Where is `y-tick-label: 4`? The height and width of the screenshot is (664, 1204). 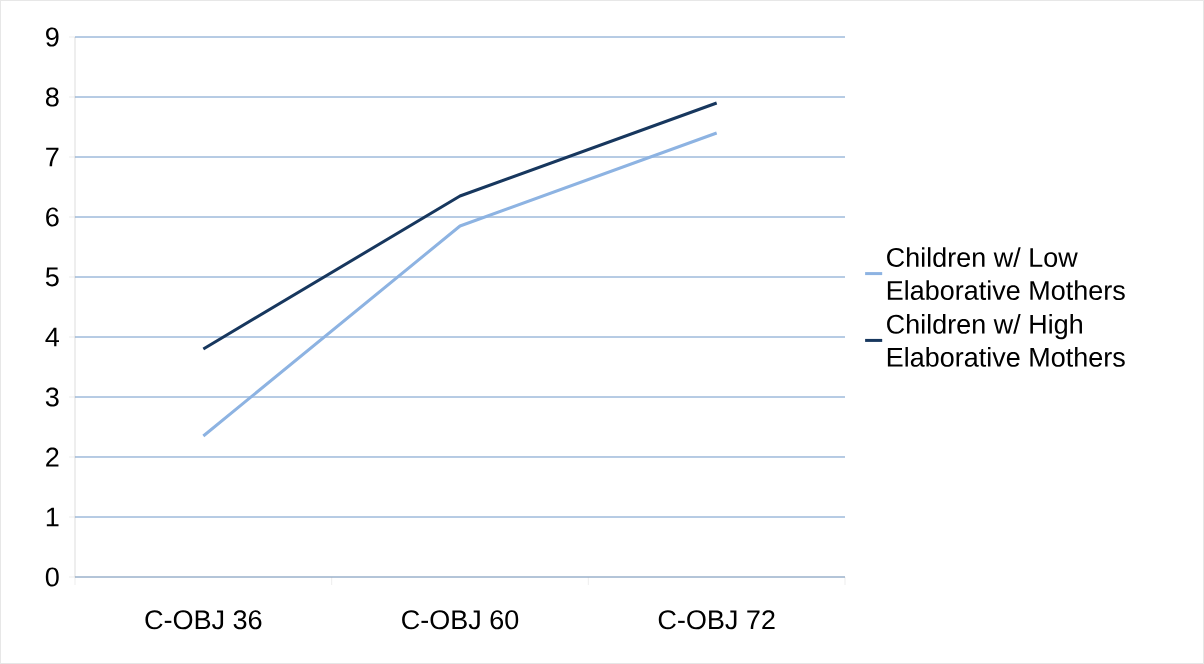
y-tick-label: 4 is located at coordinates (52, 337).